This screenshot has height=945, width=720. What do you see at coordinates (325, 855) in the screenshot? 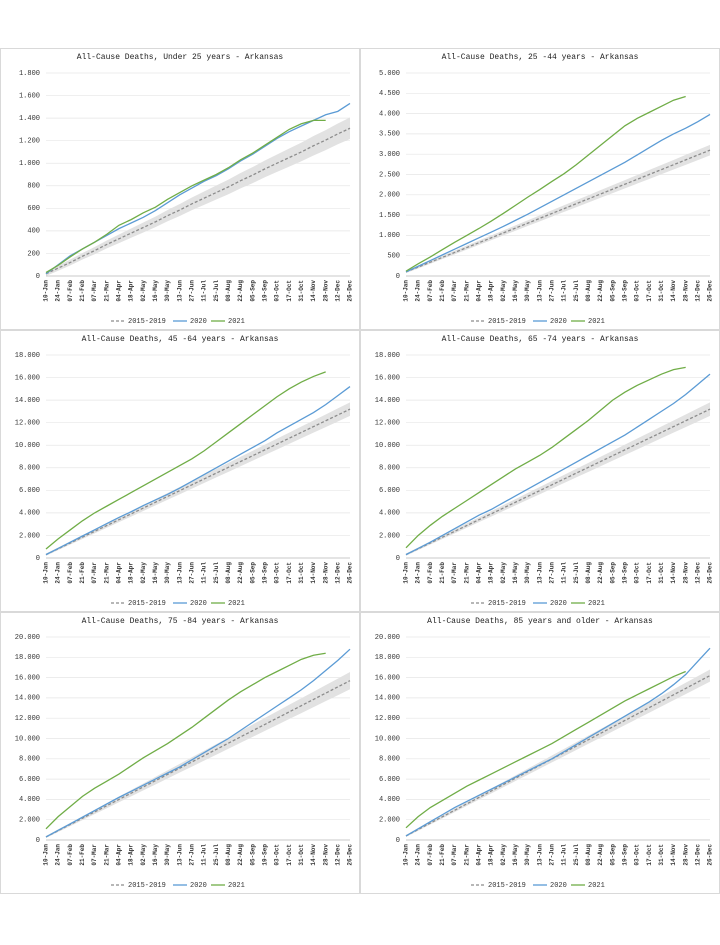
I see `x-tick-label: 28-Nov` at bounding box center [325, 855].